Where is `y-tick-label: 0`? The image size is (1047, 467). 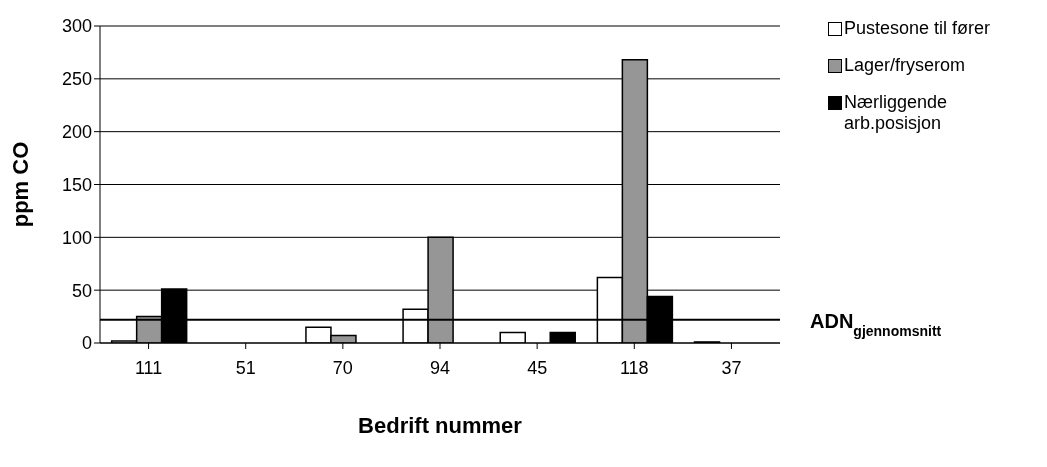 y-tick-label: 0 is located at coordinates (86, 343).